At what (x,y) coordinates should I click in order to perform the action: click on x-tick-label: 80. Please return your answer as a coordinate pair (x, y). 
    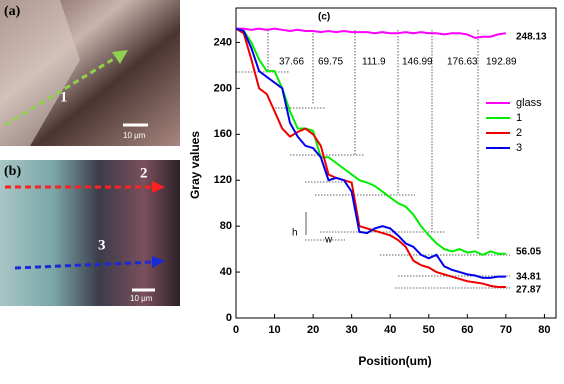
    Looking at the image, I should click on (544, 330).